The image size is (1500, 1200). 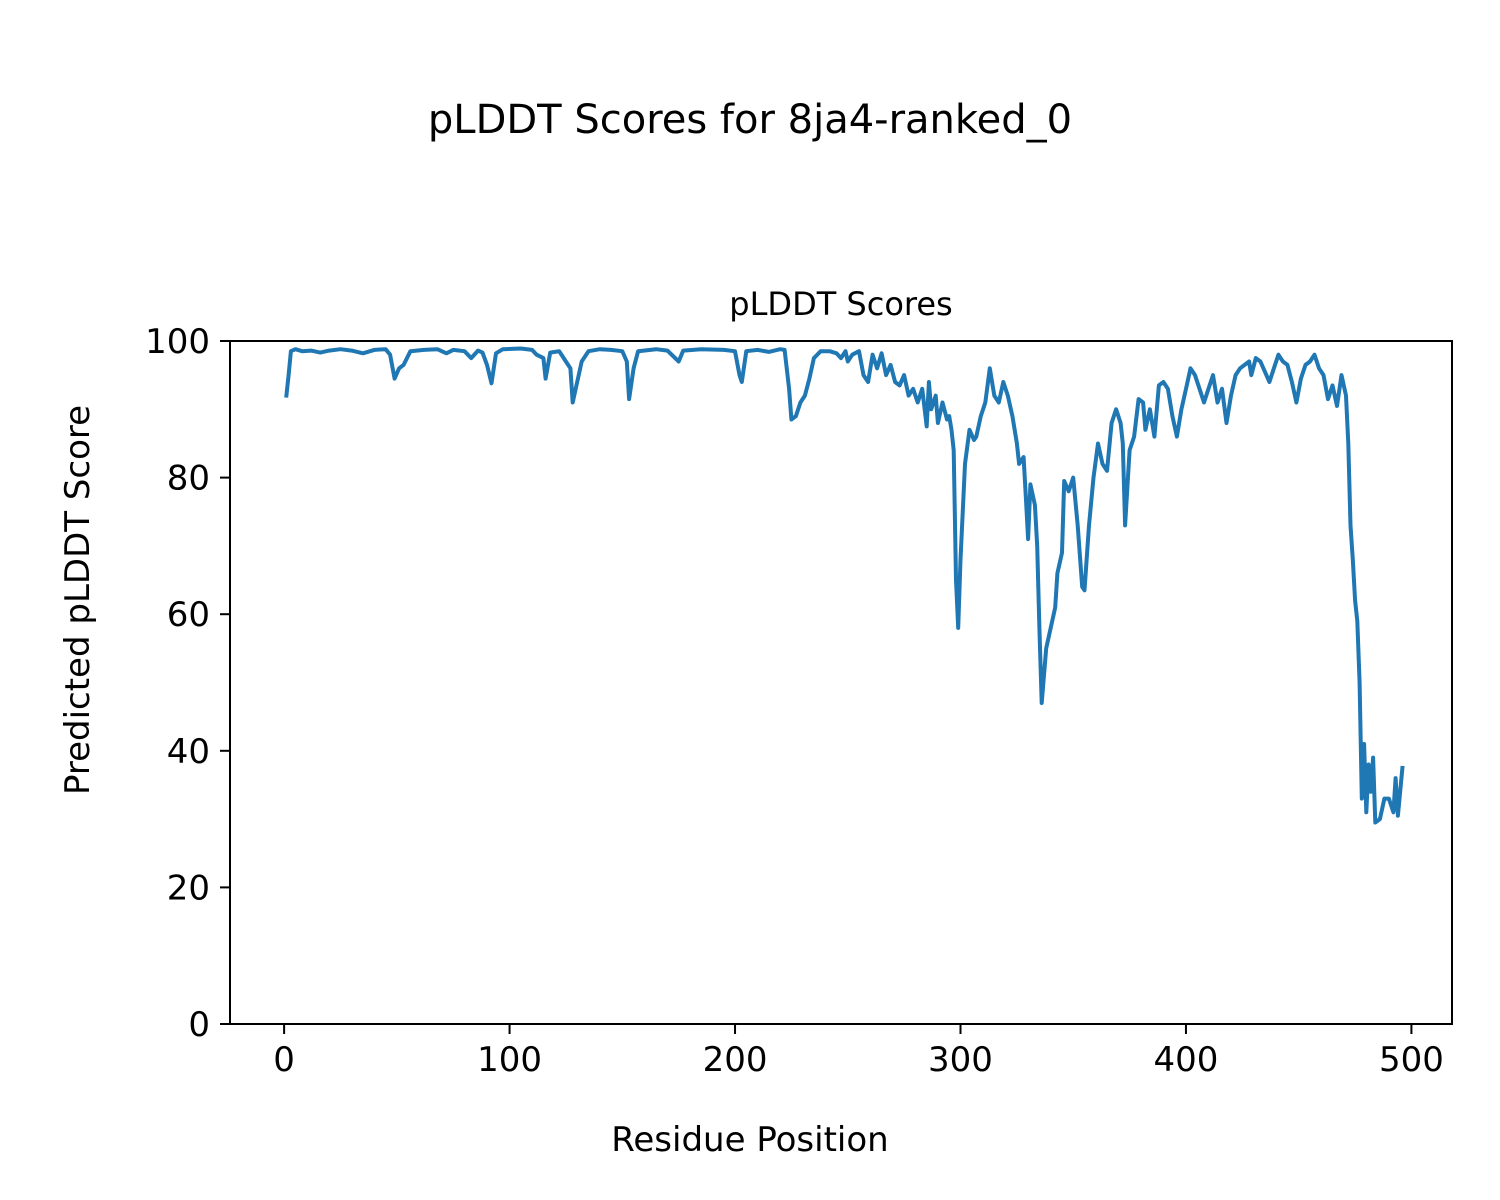 I want to click on x-axis-label: Residue Position, so click(x=749, y=1140).